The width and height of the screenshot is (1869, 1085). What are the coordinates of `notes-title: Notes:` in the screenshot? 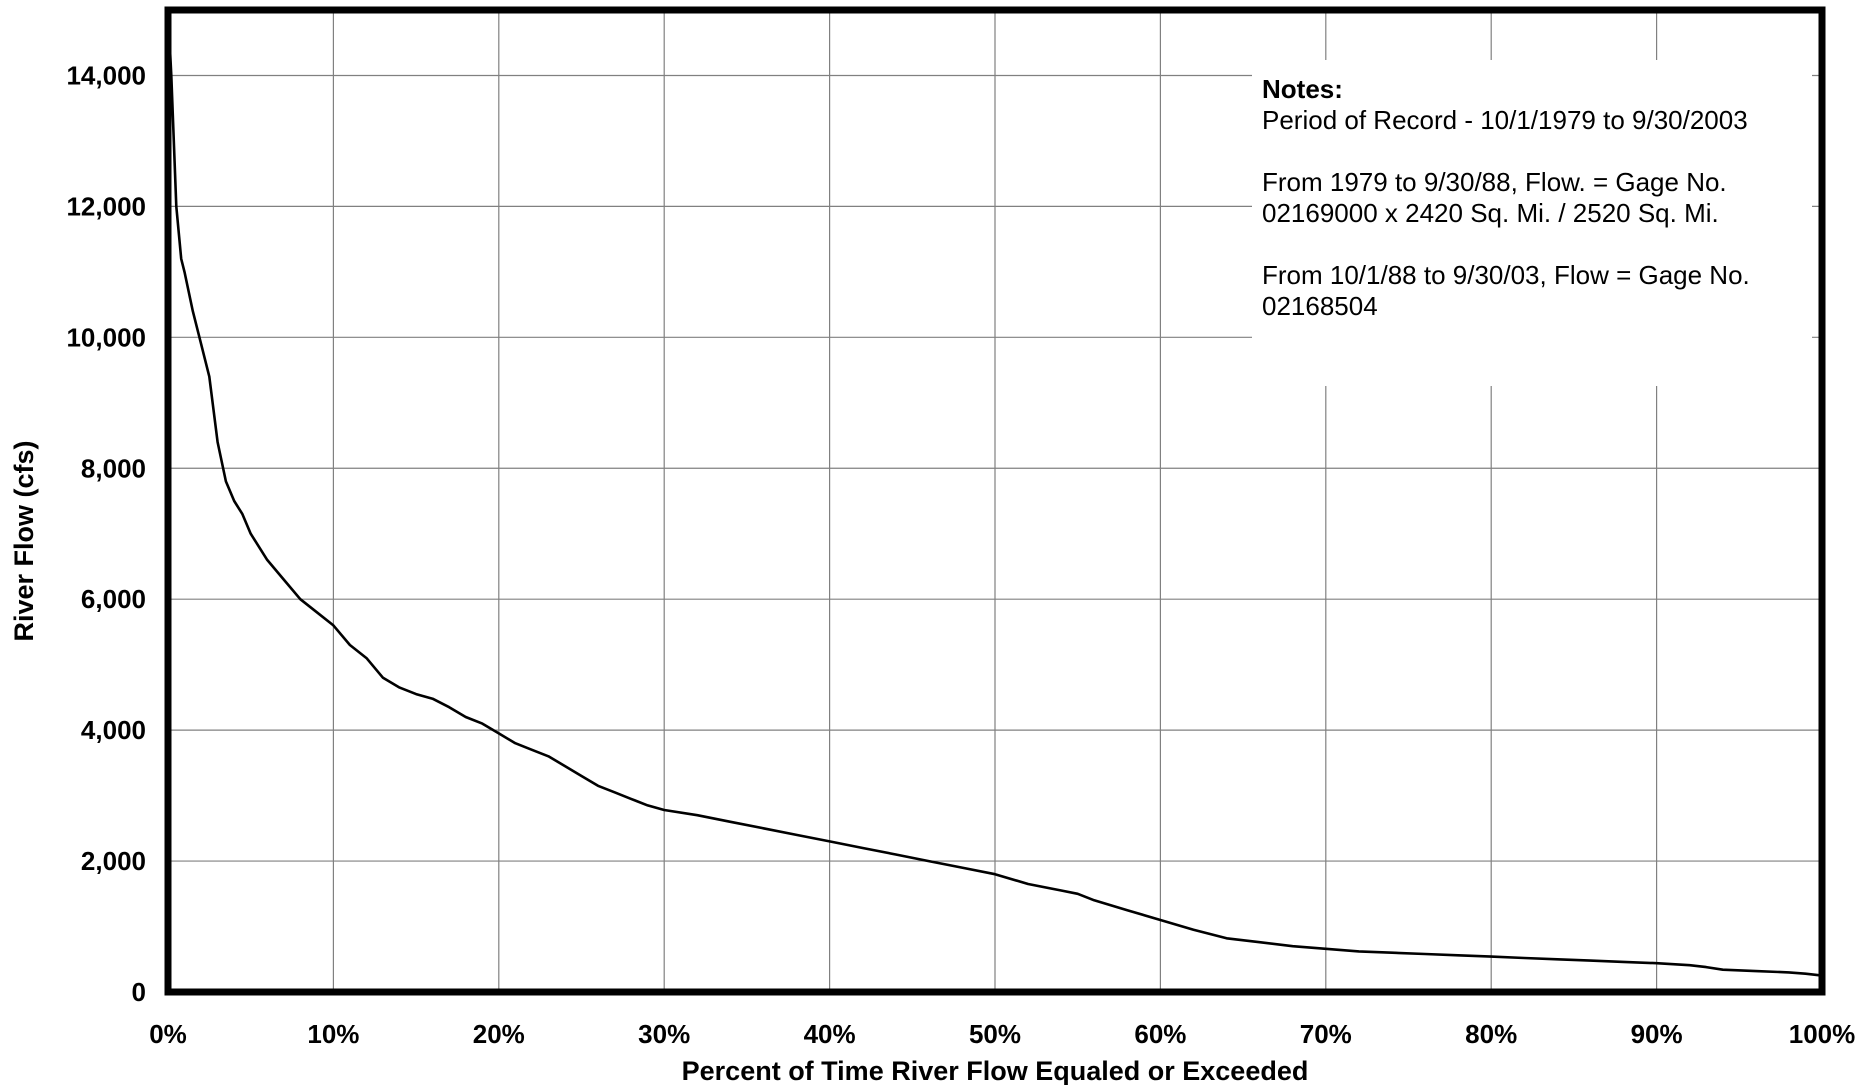 It's located at (1302, 89).